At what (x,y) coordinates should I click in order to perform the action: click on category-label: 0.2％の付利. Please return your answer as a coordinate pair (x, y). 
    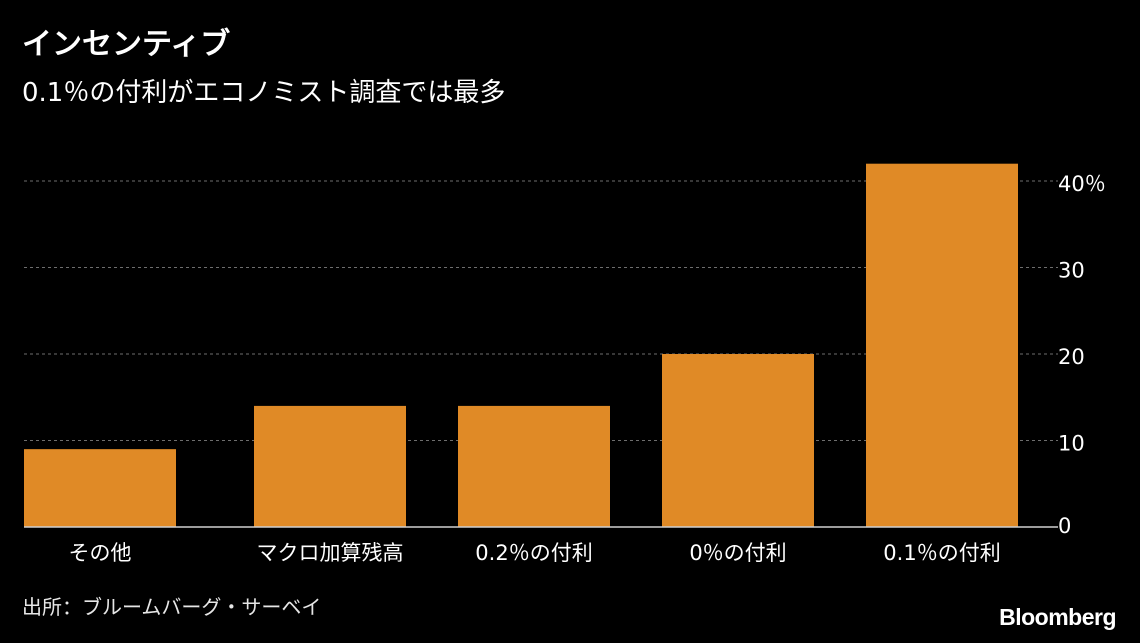
    Looking at the image, I should click on (533, 553).